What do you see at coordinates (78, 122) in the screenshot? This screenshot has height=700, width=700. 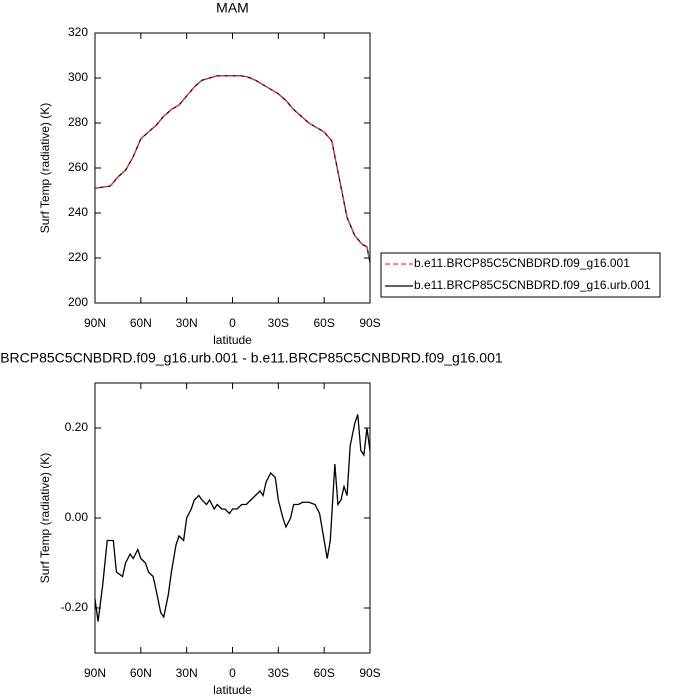 I see `y-tick-label: 280` at bounding box center [78, 122].